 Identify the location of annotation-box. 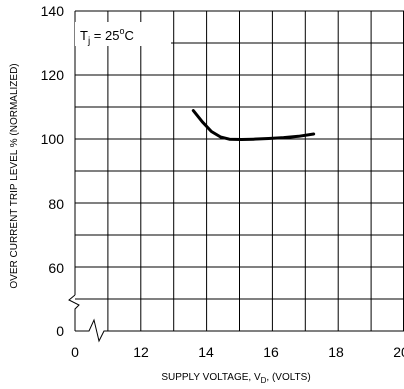
(123, 34).